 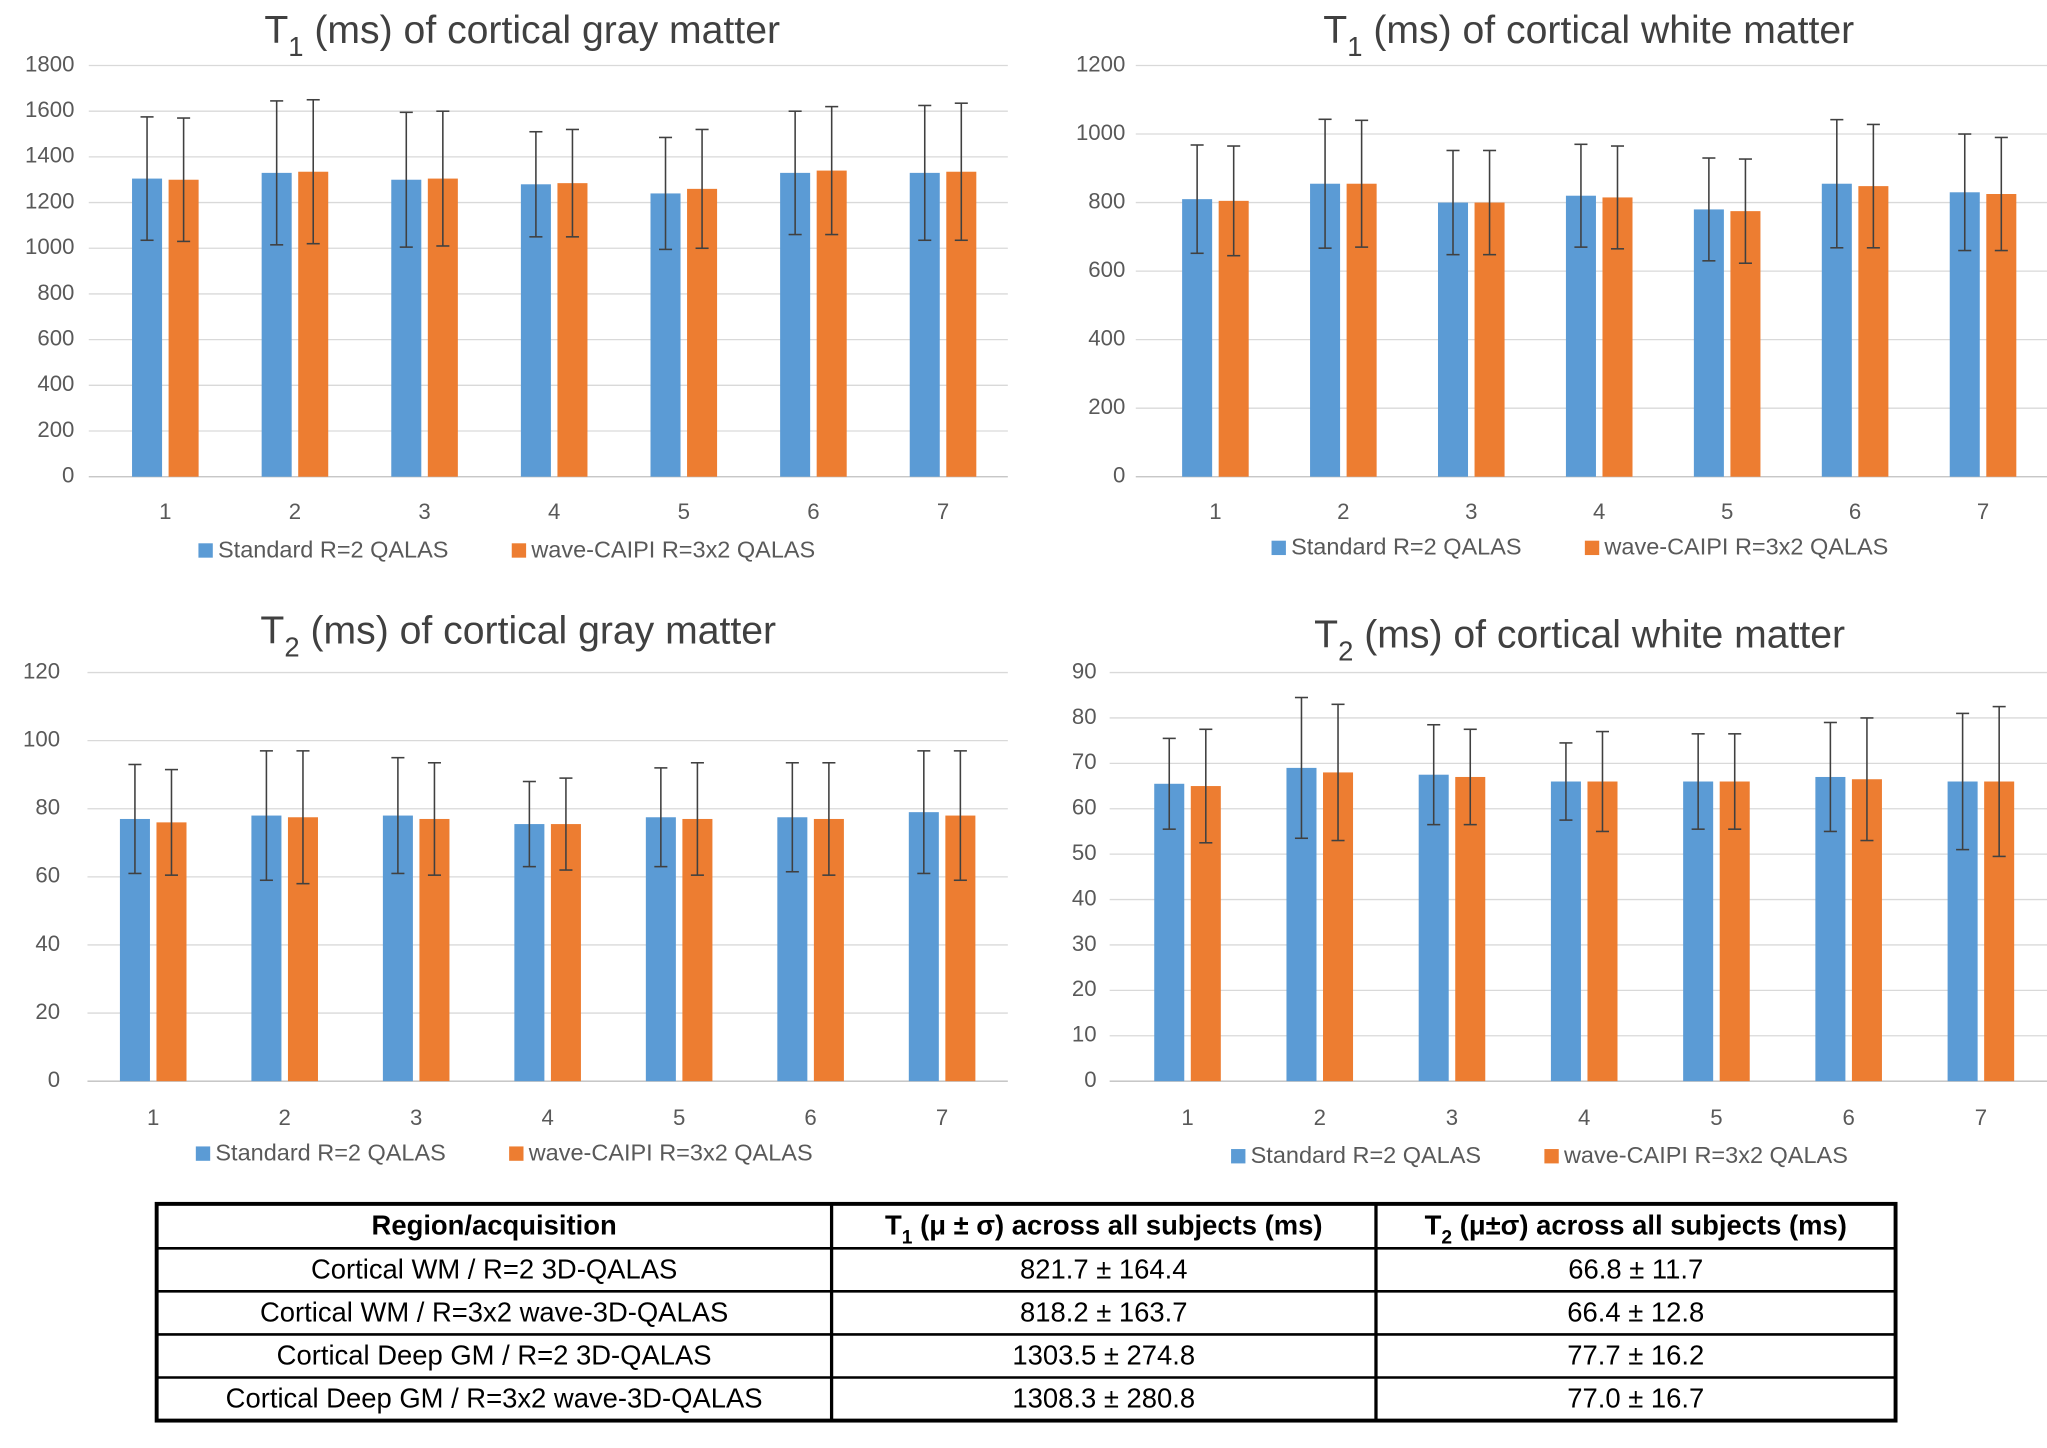 What do you see at coordinates (1103, 1398) in the screenshot?
I see `table-cell: 1308.3 ± 280.8` at bounding box center [1103, 1398].